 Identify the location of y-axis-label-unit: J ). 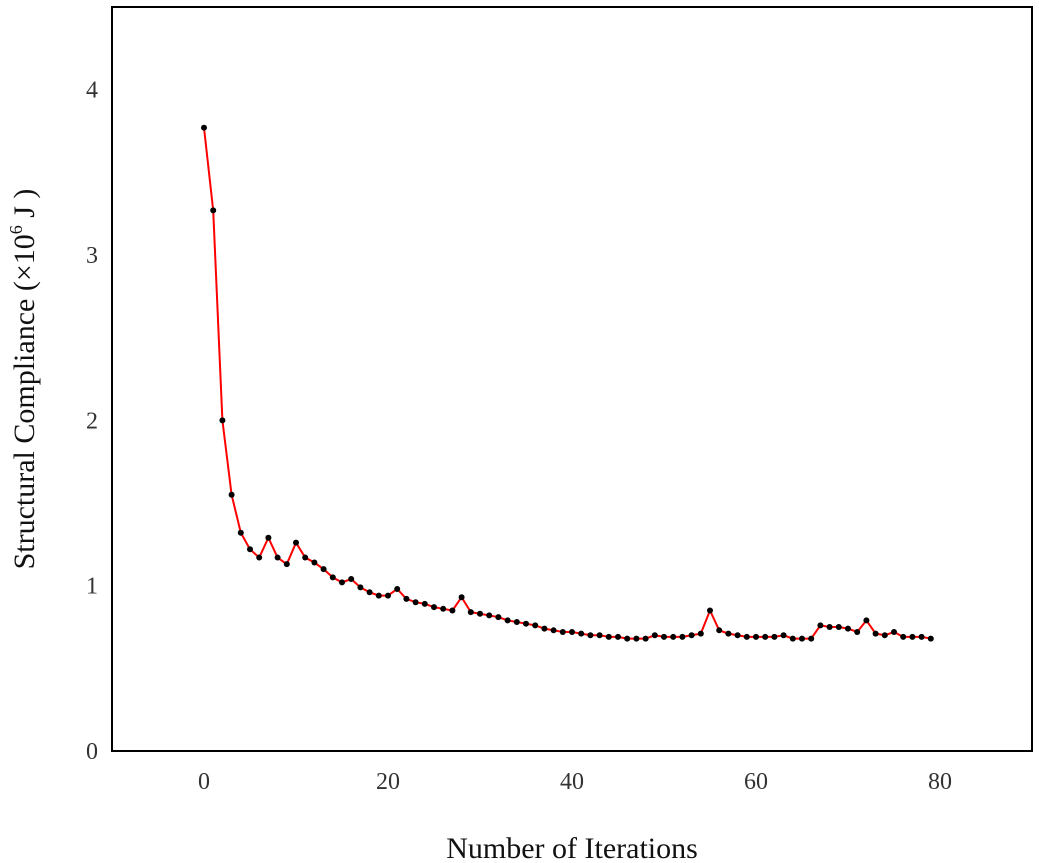
(24, 207).